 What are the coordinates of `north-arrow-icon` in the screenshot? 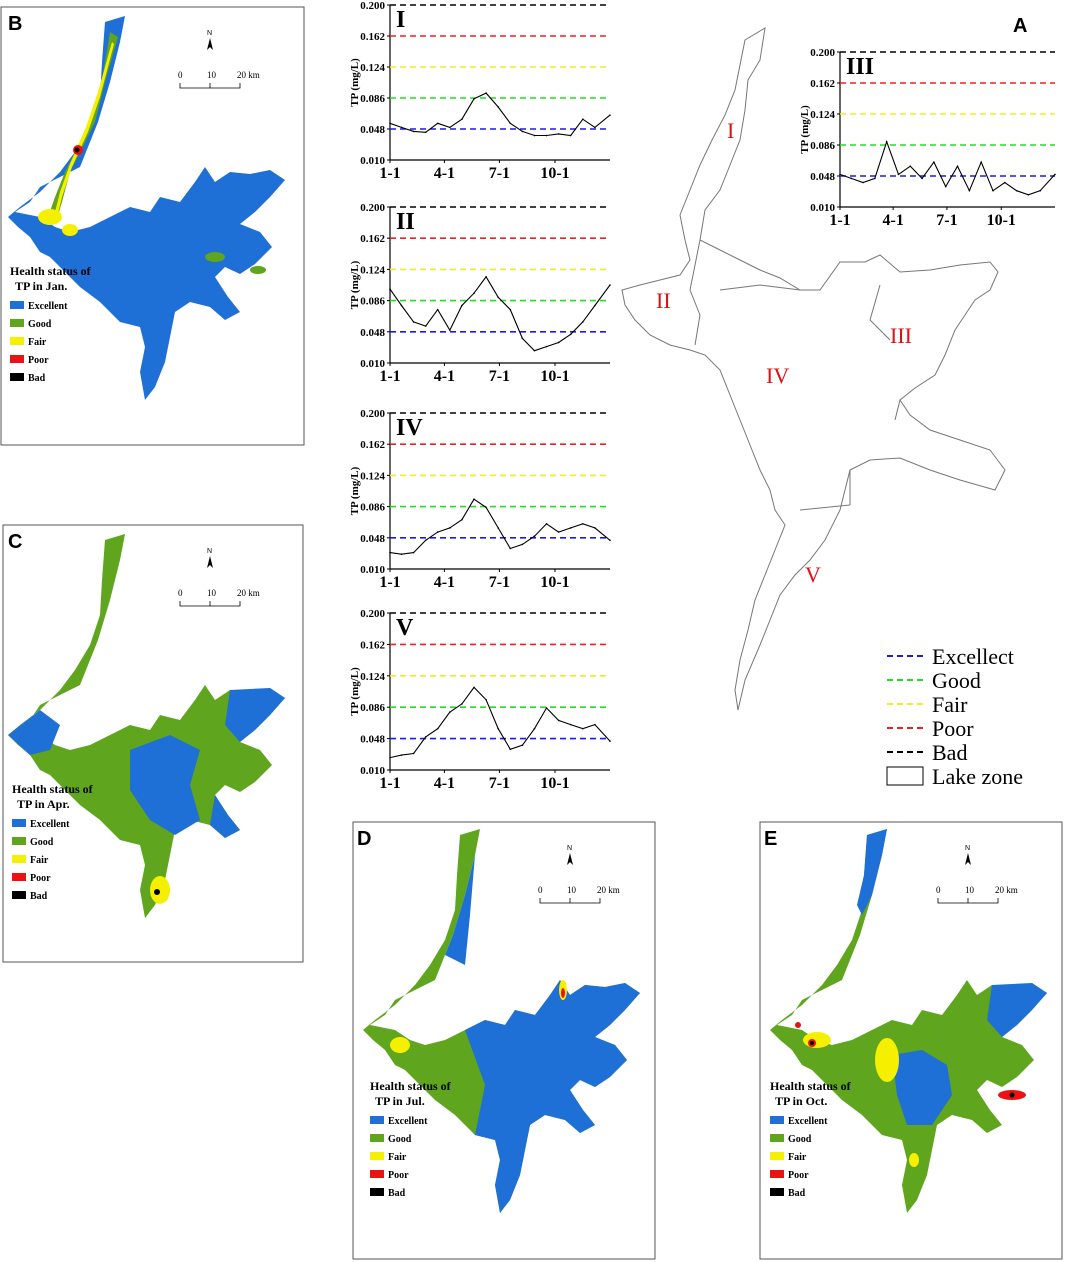 It's located at (210, 44).